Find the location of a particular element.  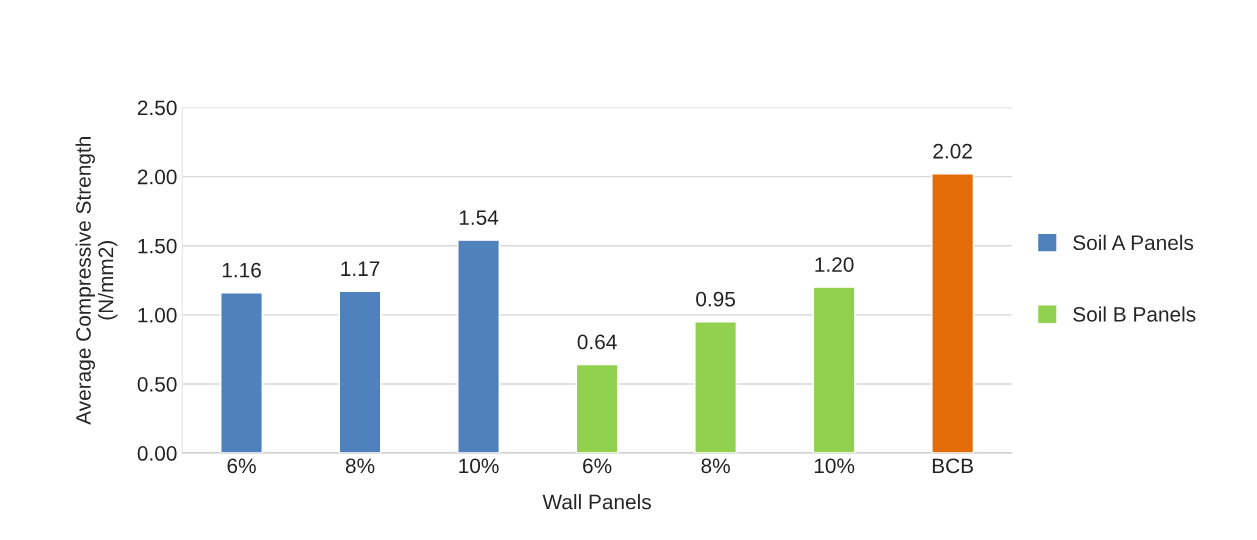

data-label: 1.16 is located at coordinates (241, 270).